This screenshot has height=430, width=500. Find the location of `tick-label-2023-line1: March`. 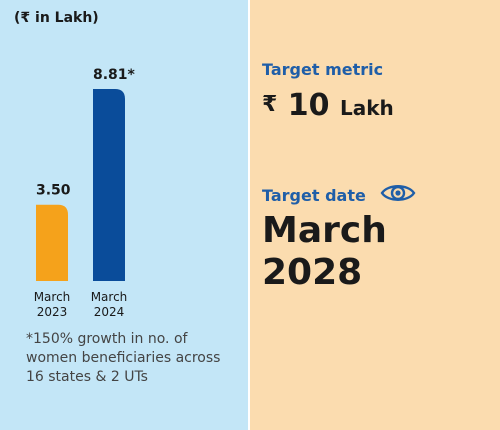

tick-label-2023-line1: March is located at coordinates (52, 297).